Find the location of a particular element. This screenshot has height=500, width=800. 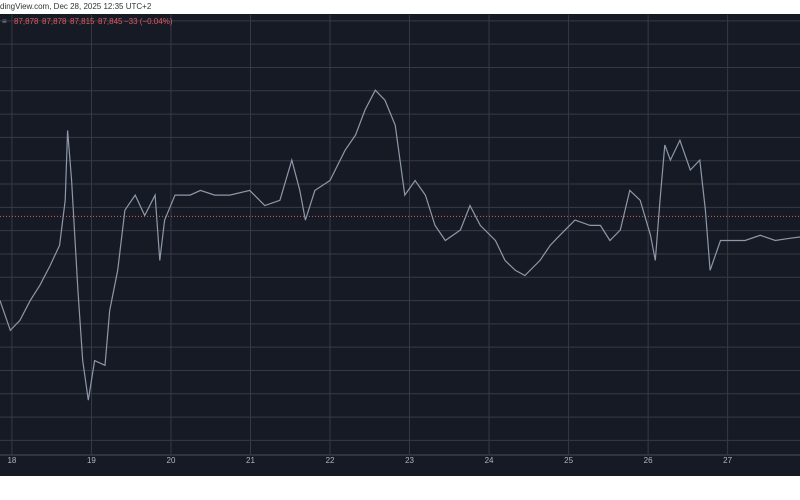

ohlc-low: 87,815 is located at coordinates (82, 21).